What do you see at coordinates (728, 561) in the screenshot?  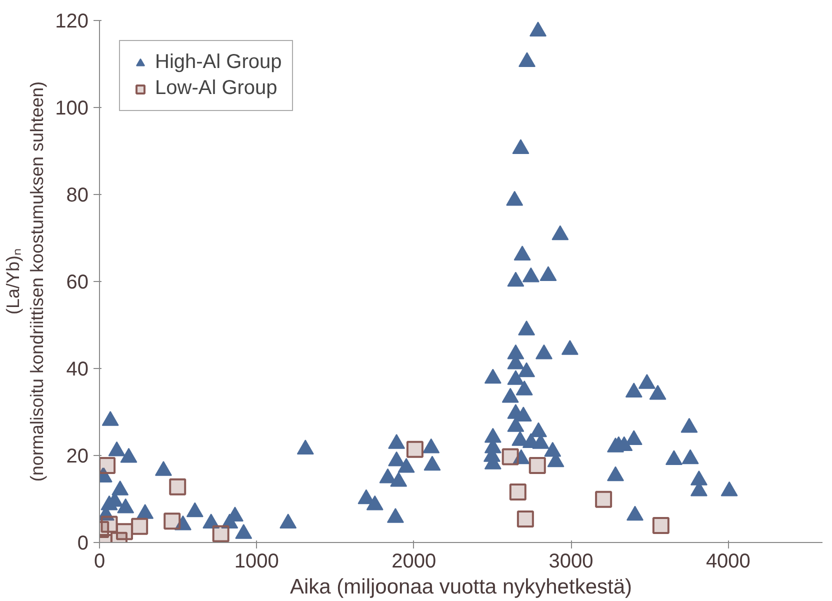 I see `x-tick-label: 4000` at bounding box center [728, 561].